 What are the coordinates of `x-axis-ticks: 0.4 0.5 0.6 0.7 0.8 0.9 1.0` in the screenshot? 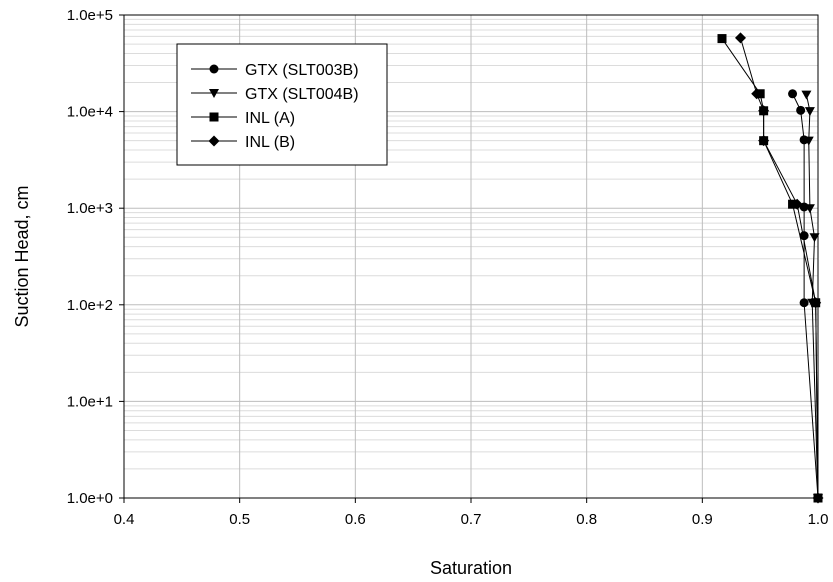 It's located at (471, 513).